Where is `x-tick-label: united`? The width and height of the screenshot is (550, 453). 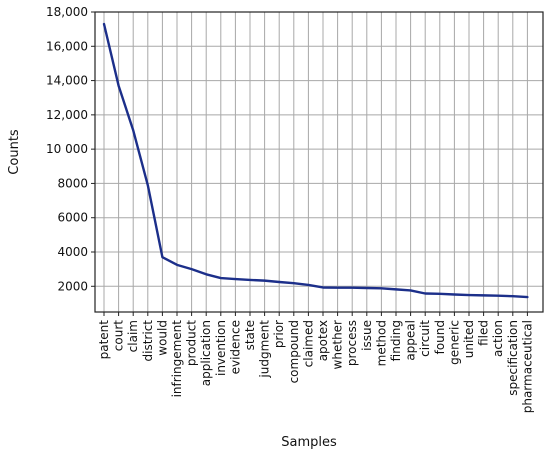 x-tick-label: united is located at coordinates (469, 339).